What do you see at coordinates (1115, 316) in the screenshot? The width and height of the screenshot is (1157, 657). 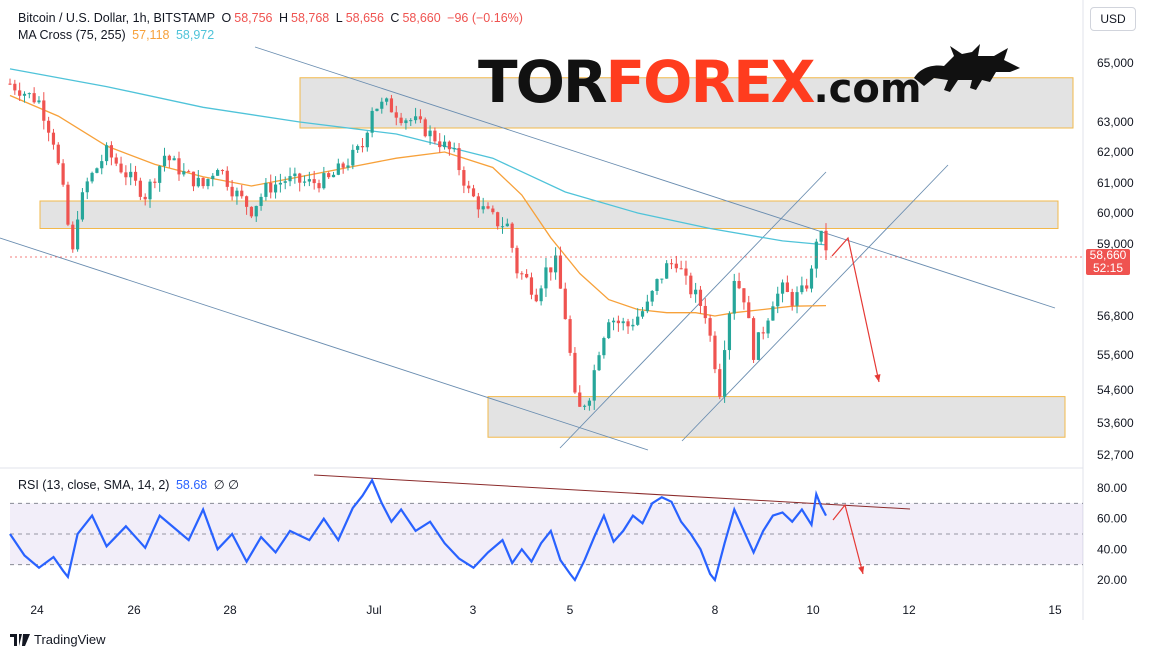 I see `price-tick-label: 56,800` at bounding box center [1115, 316].